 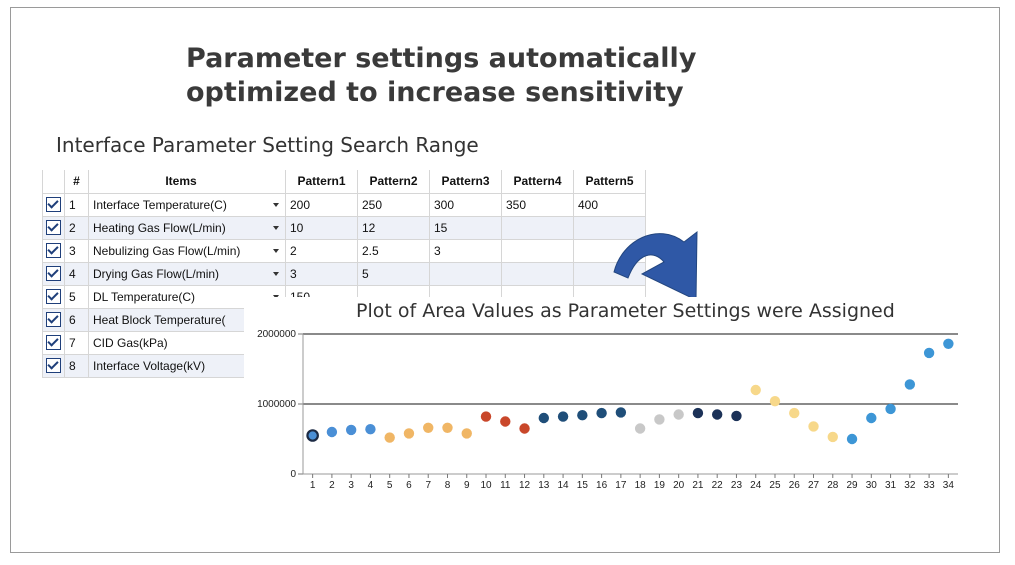 I want to click on row-item-select: Interface Temperature(C), so click(x=187, y=204).